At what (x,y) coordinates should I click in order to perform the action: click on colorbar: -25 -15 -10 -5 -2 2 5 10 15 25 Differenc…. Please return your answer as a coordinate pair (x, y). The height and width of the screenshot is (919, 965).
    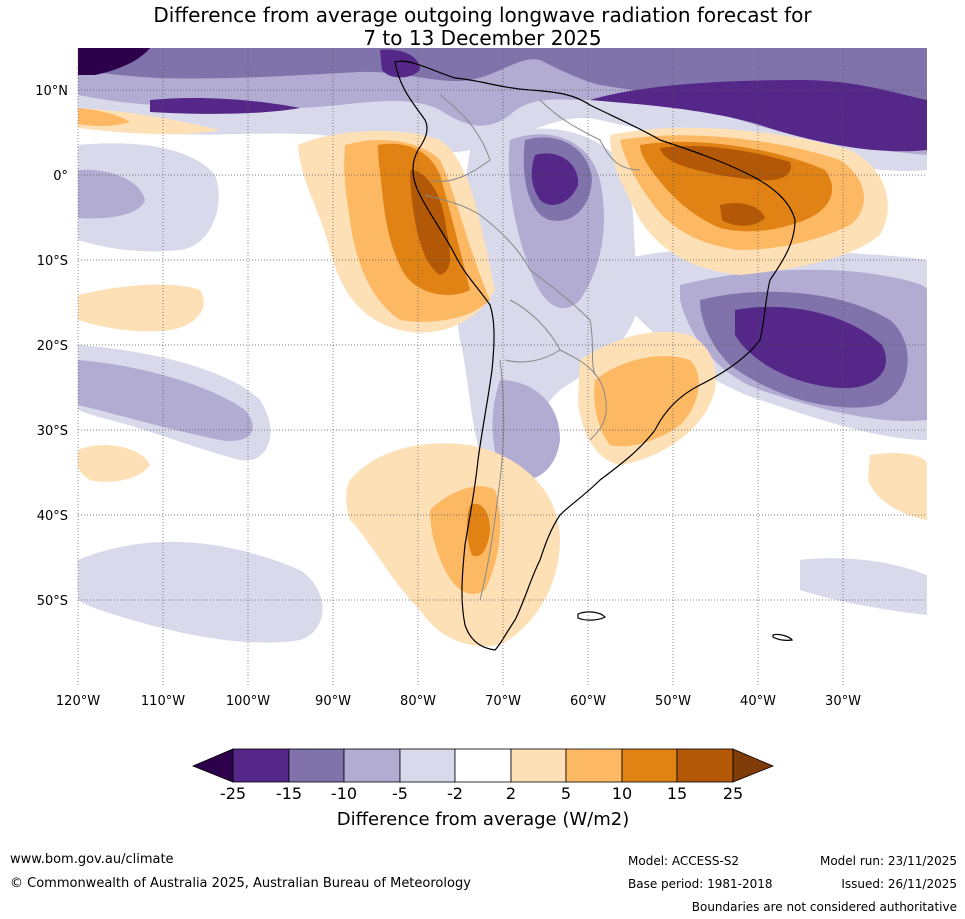
    Looking at the image, I should click on (483, 789).